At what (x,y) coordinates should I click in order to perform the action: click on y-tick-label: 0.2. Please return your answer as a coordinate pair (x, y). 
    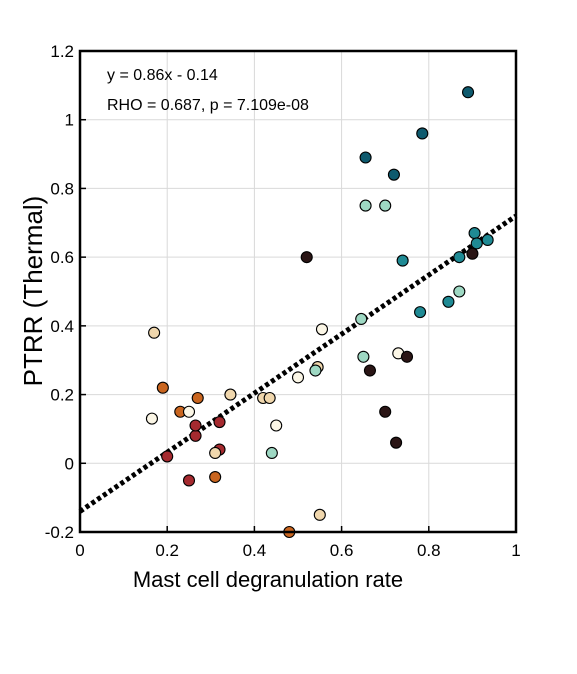
    Looking at the image, I should click on (62, 395).